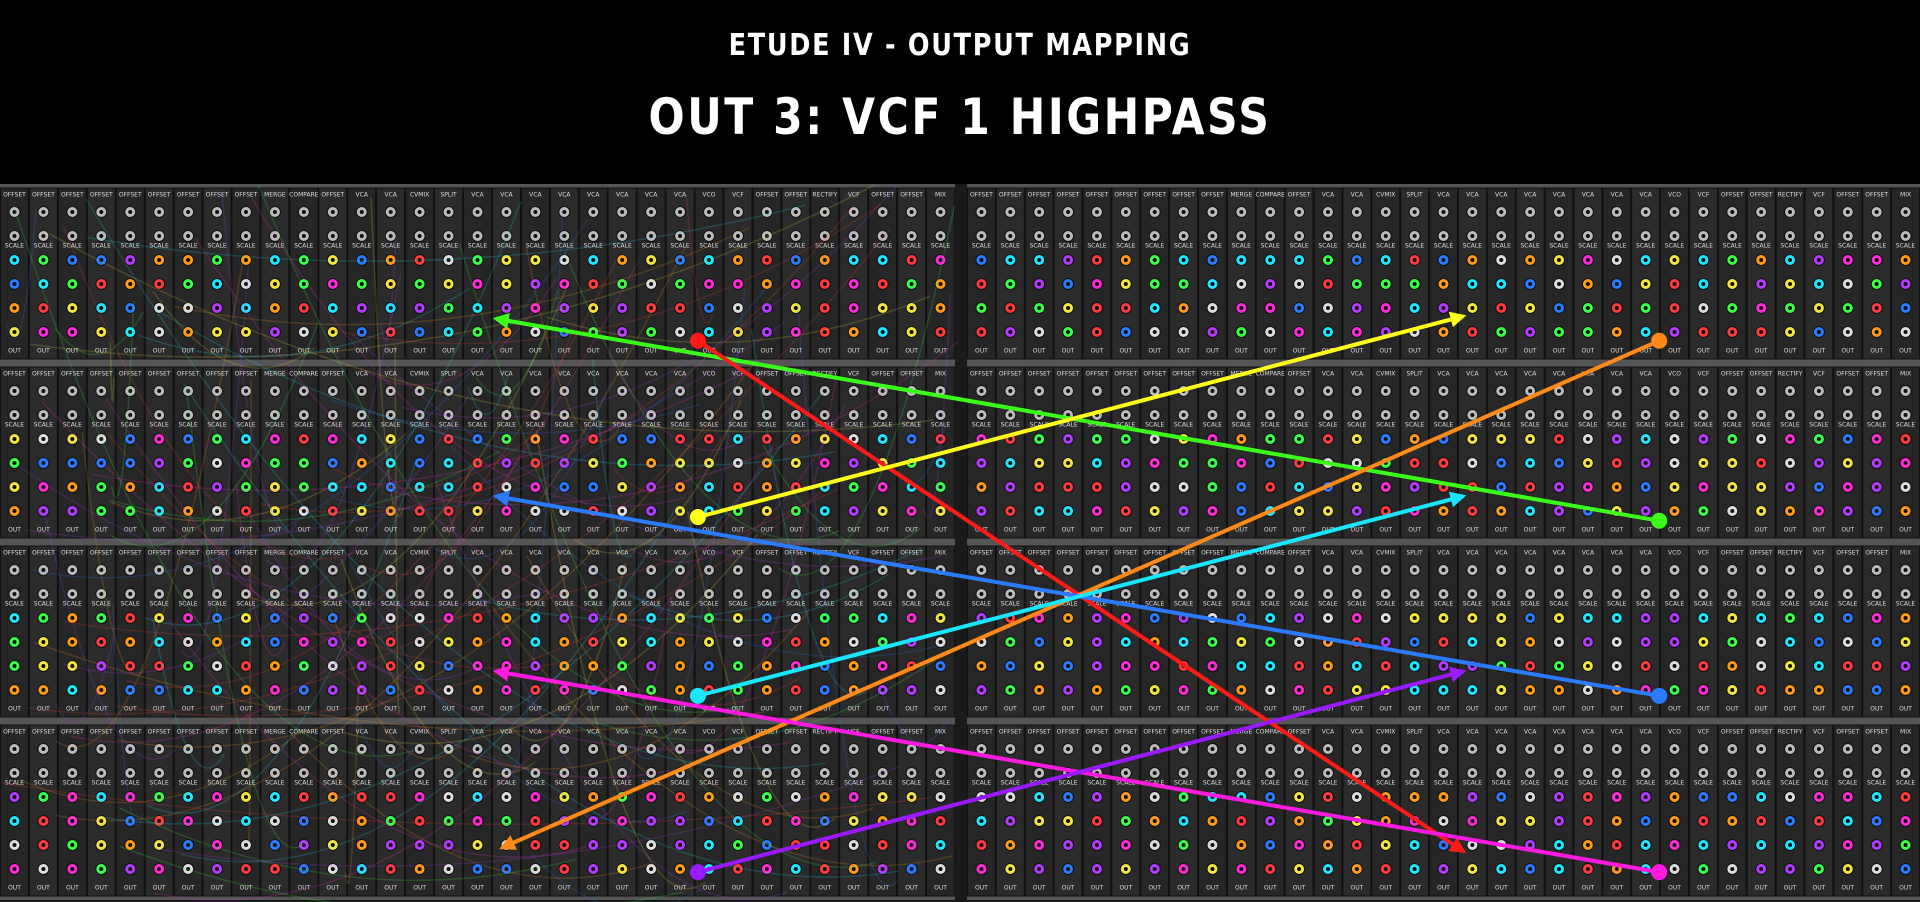  Describe the element at coordinates (304, 195) in the screenshot. I see `module-label: COMPARE` at that location.